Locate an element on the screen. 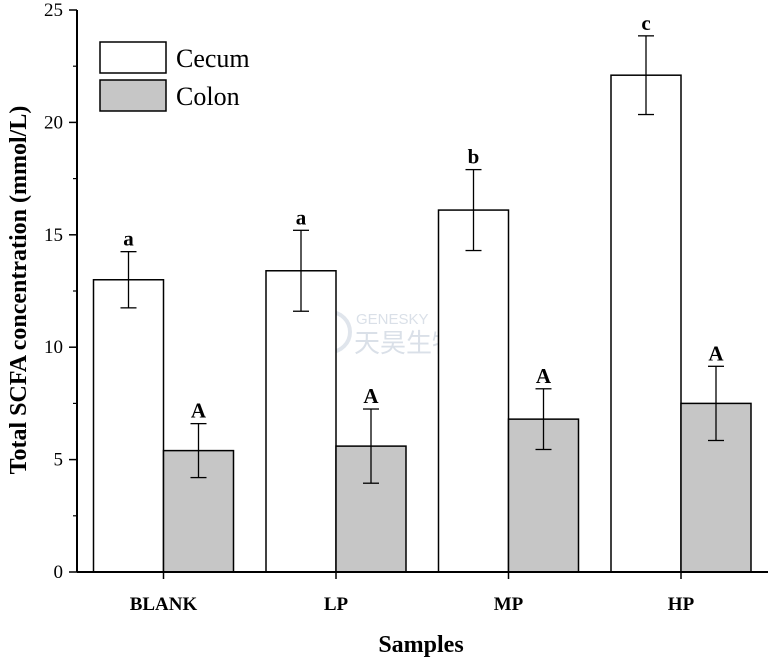 This screenshot has height=663, width=769. error-bar-cecum-hp is located at coordinates (646, 75).